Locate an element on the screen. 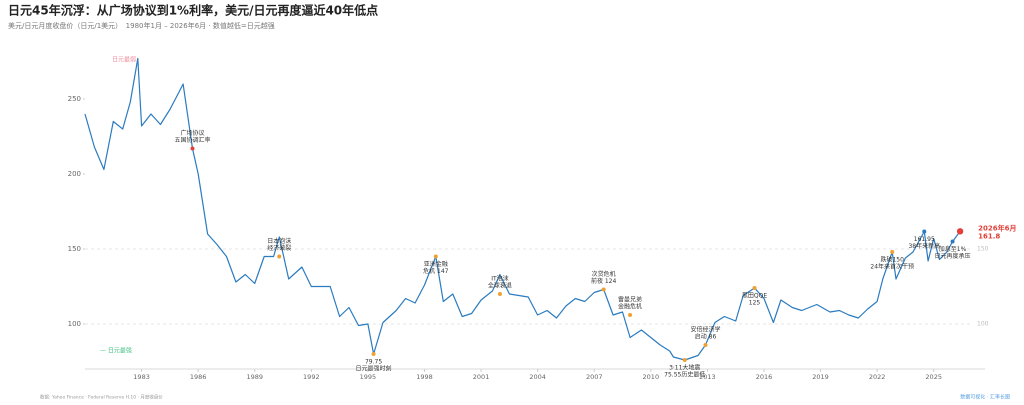  reference-label: 150 is located at coordinates (983, 249).